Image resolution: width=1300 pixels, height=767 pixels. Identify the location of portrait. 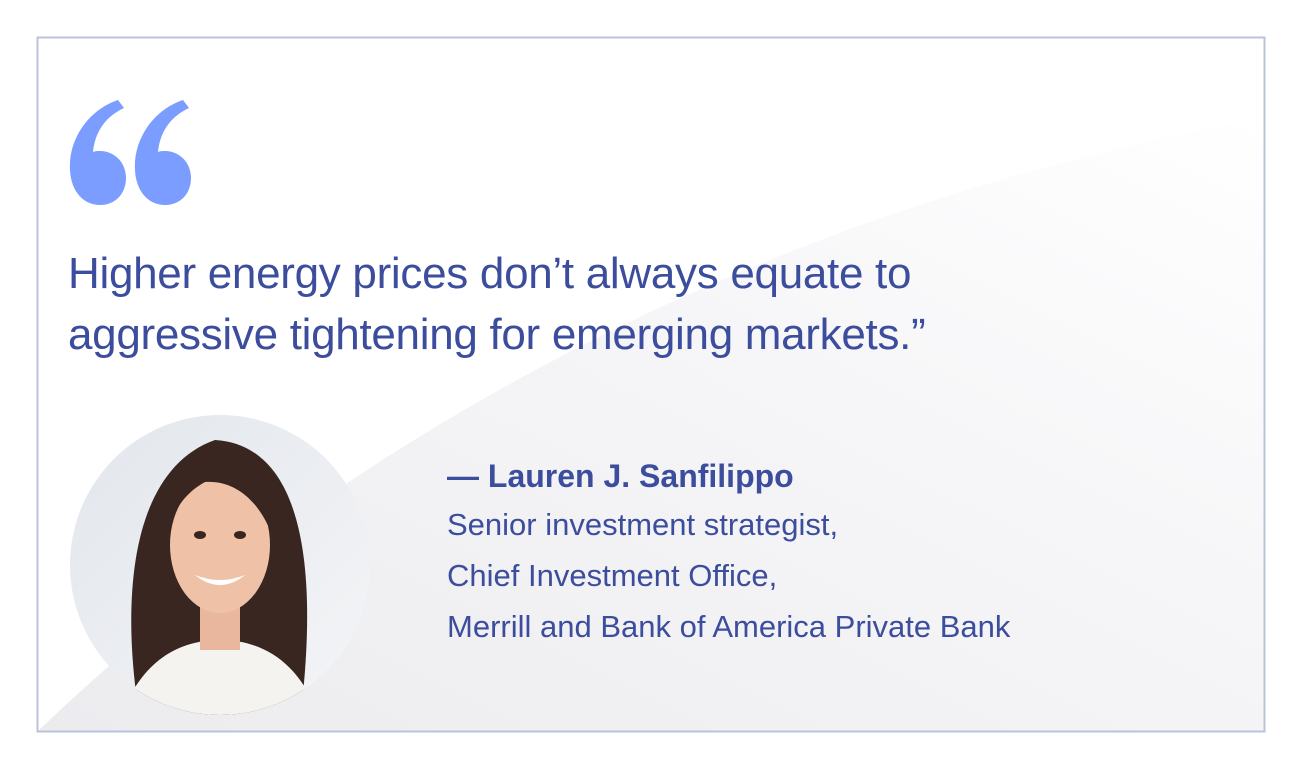
(220, 565).